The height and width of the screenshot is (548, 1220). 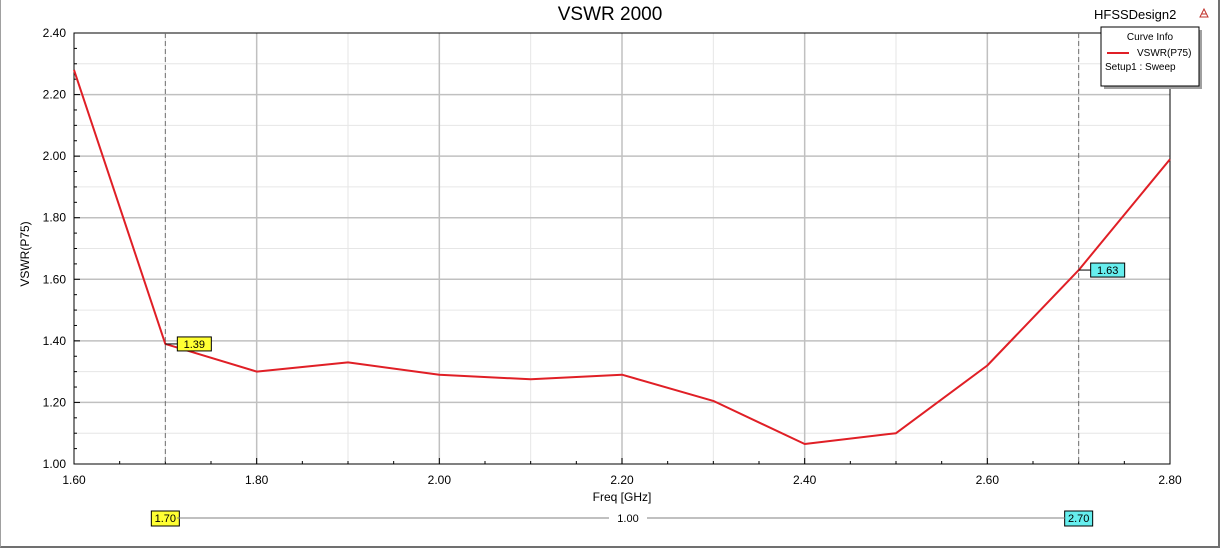 I want to click on y-tick-label: 1.80, so click(x=55, y=218).